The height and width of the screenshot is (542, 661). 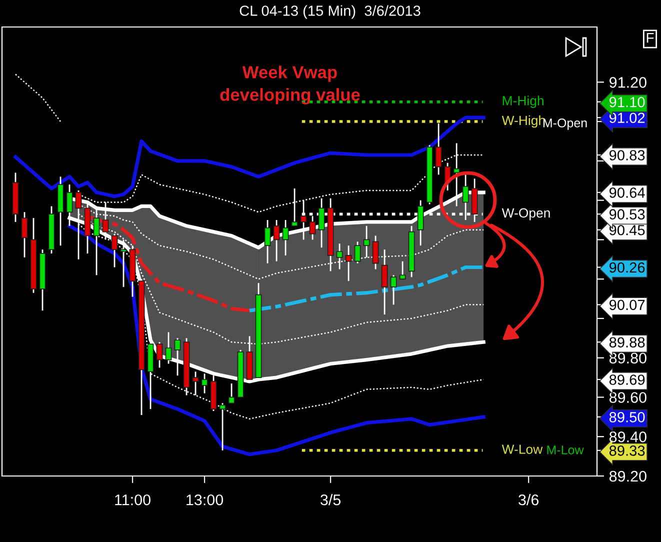 I want to click on x-tick-label: 3/6, so click(x=528, y=500).